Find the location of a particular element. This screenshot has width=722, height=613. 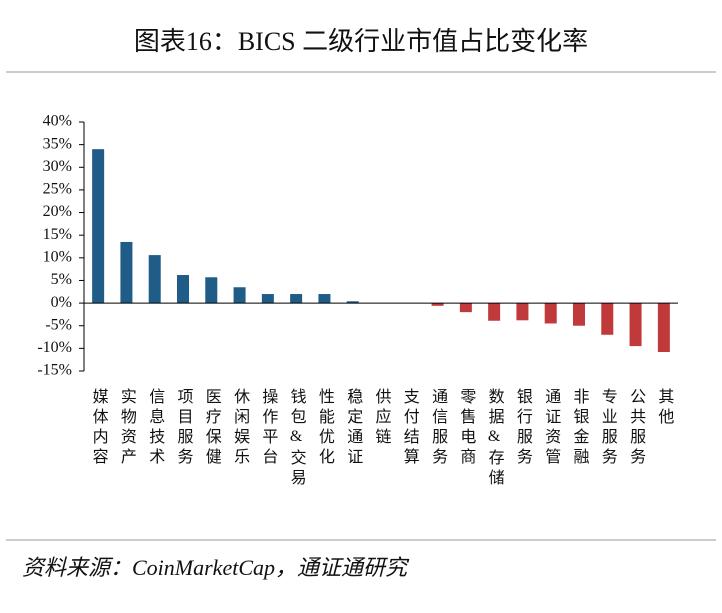

x-tick-label: 休闲娱乐 is located at coordinates (240, 428).